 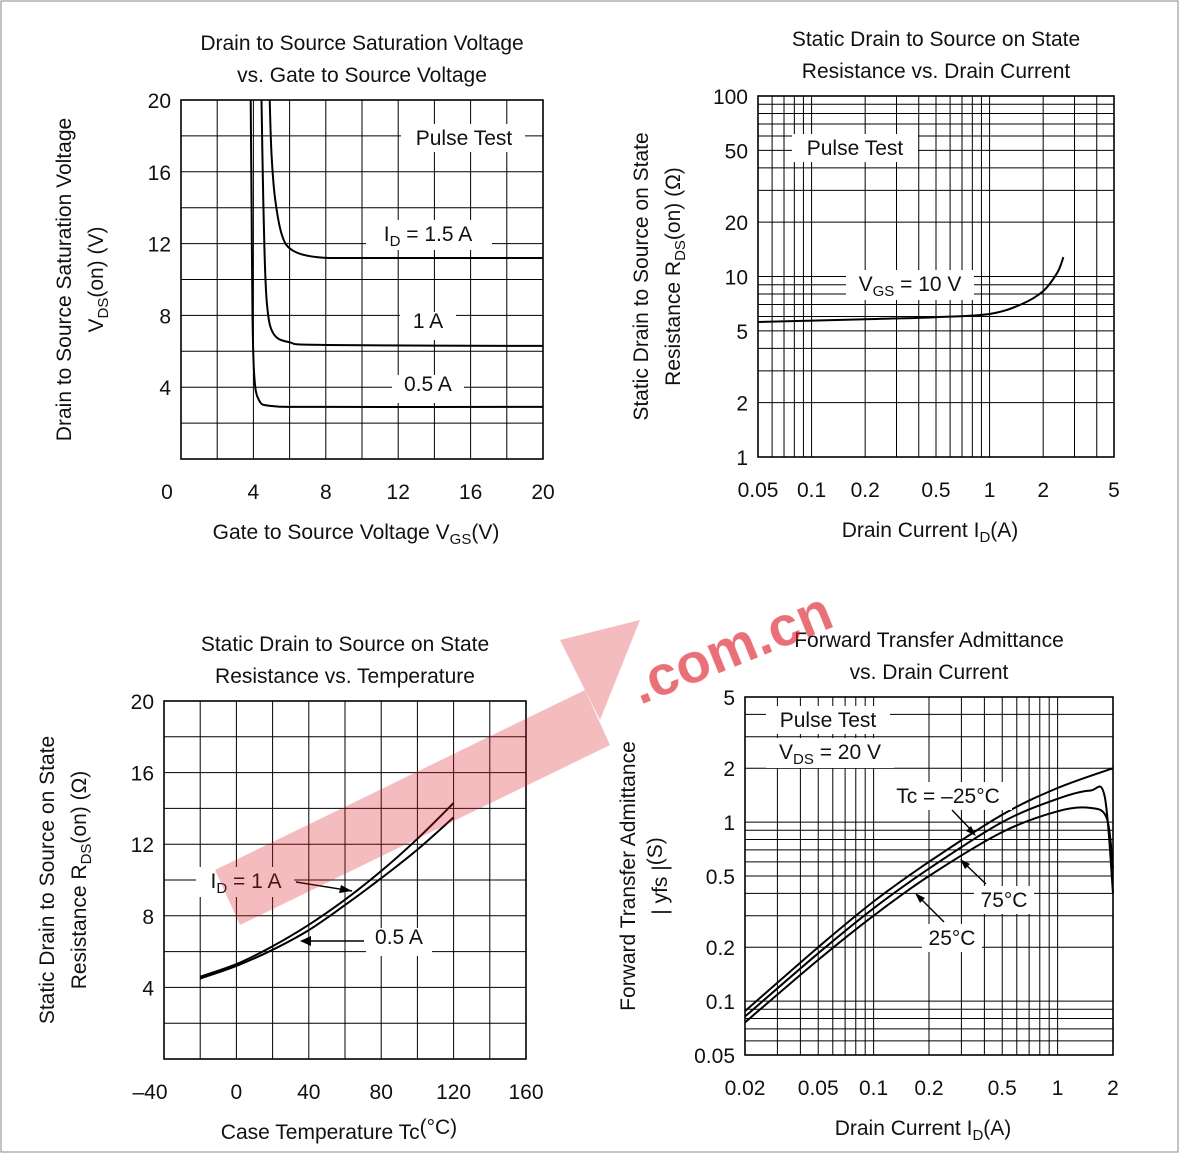 I want to click on series-label: 0.5 A, so click(x=428, y=384).